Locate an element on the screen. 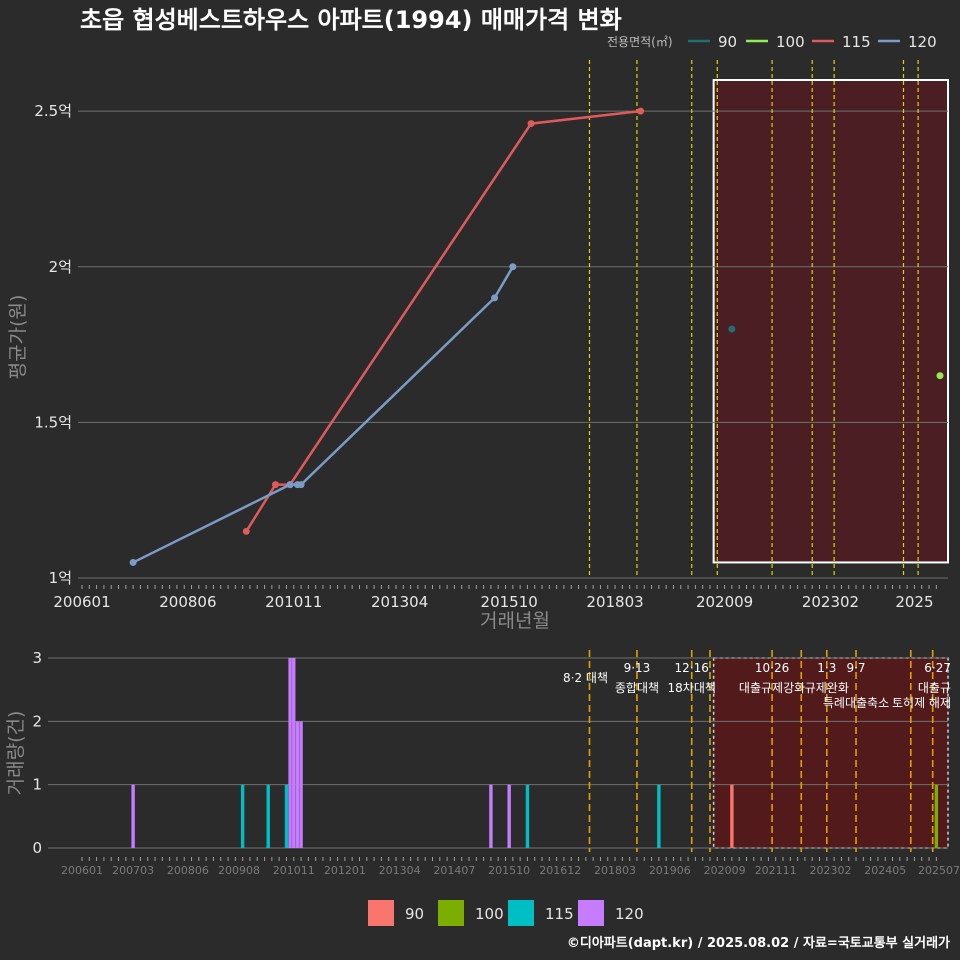  bottom-x-tick-label-1: 200703 is located at coordinates (133, 870).